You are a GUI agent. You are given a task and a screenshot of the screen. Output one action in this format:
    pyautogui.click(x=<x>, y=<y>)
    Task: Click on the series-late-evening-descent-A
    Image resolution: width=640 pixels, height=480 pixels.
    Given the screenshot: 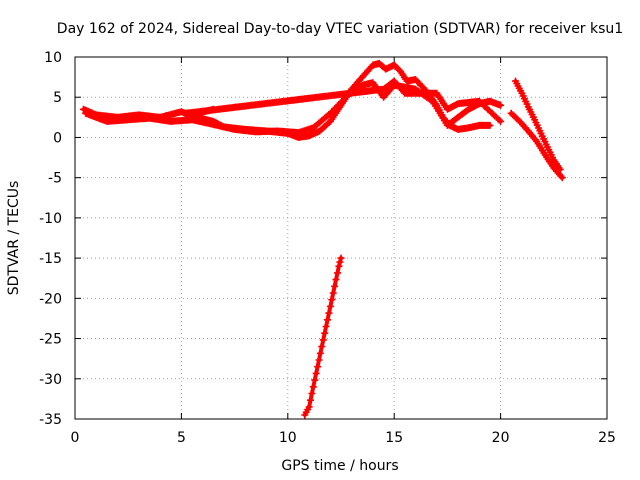 What is the action you would take?
    pyautogui.click(x=538, y=125)
    